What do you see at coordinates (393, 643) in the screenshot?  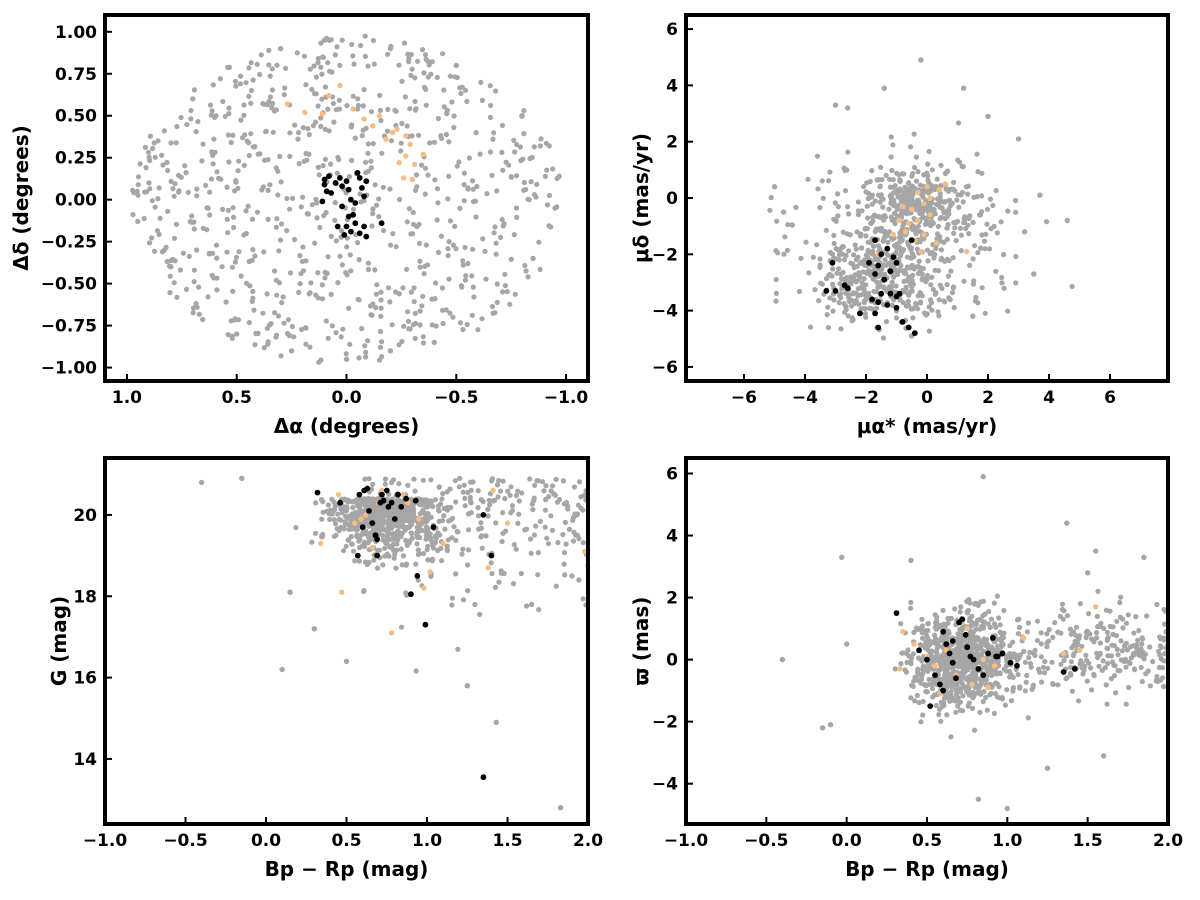 I see `points-layer` at bounding box center [393, 643].